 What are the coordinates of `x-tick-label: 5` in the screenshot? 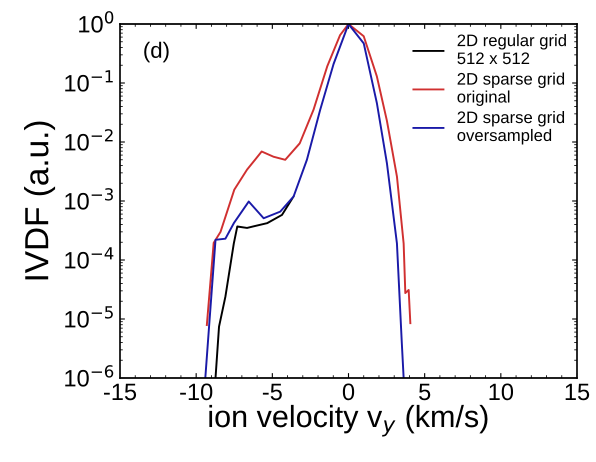 It's located at (424, 392).